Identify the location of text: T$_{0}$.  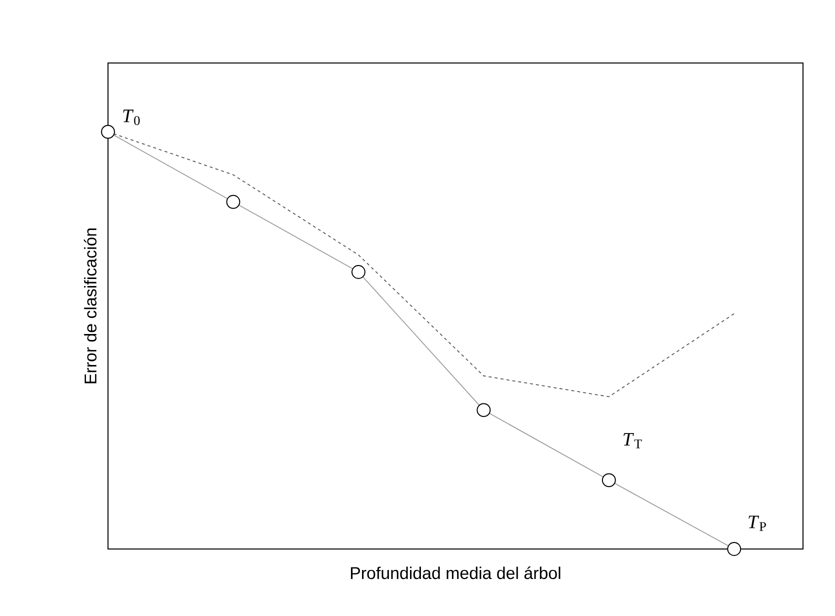
(131, 118).